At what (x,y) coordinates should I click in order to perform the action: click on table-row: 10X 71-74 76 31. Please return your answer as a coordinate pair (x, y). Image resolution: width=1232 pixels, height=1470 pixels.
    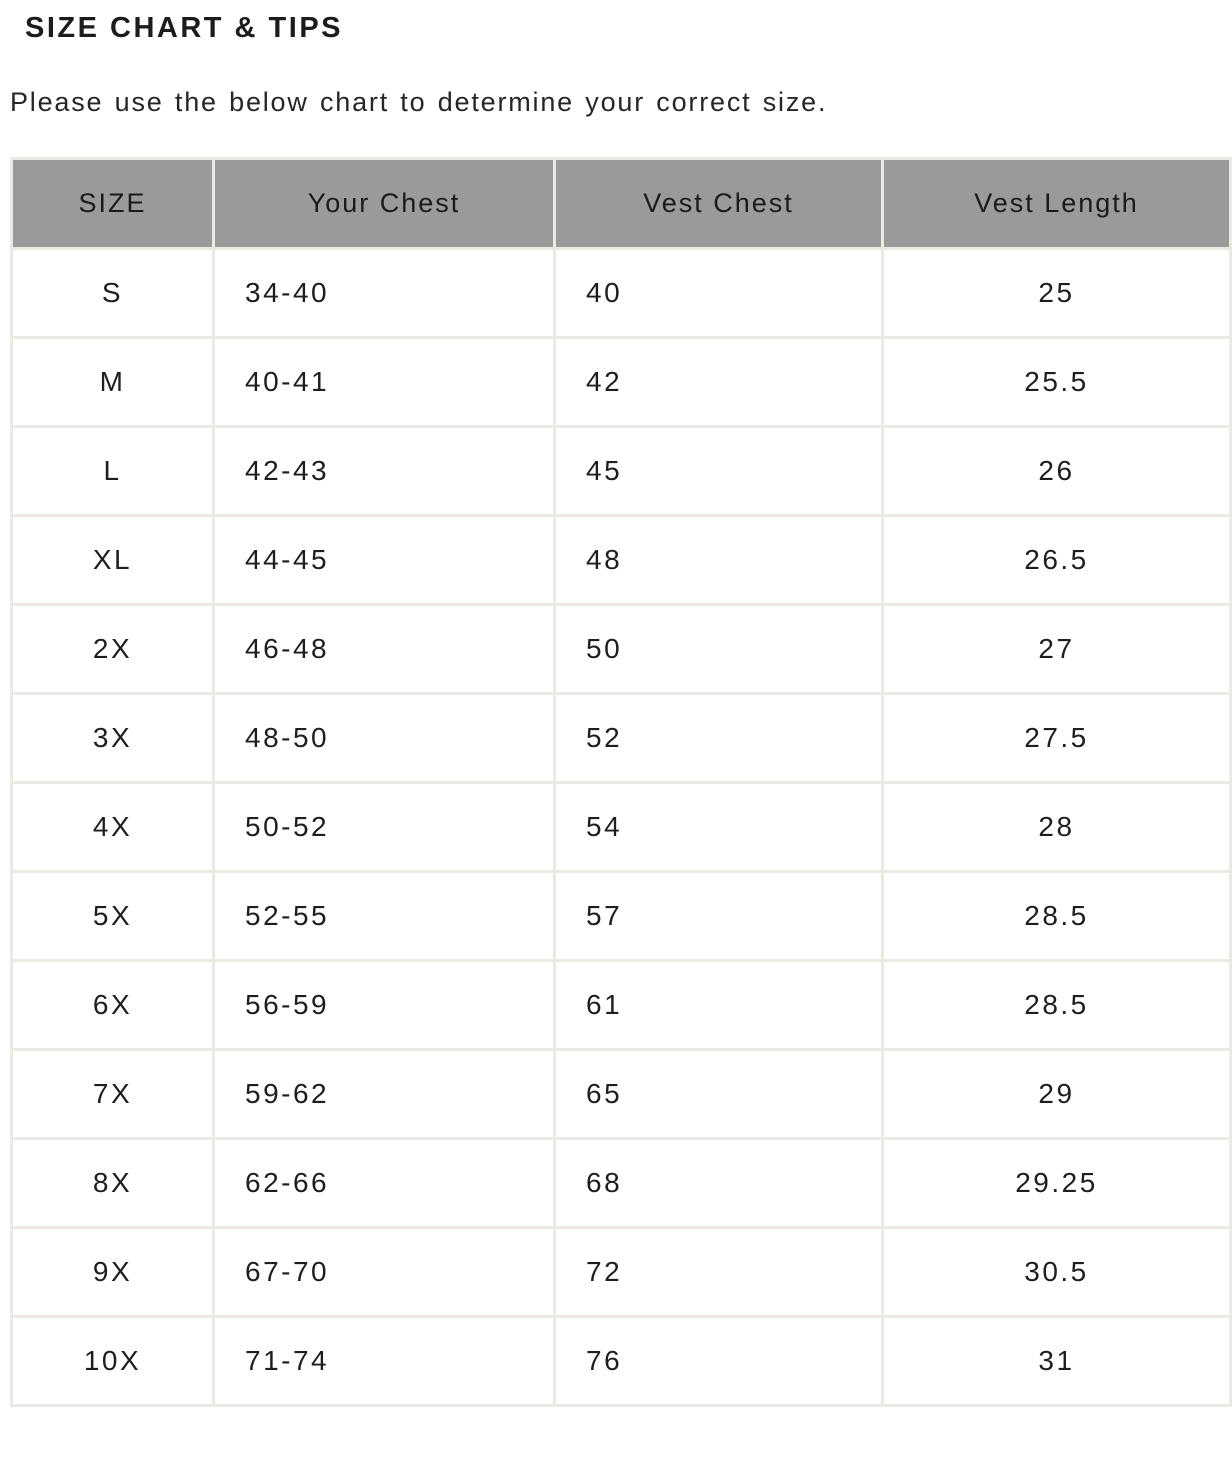
    Looking at the image, I should click on (621, 1361).